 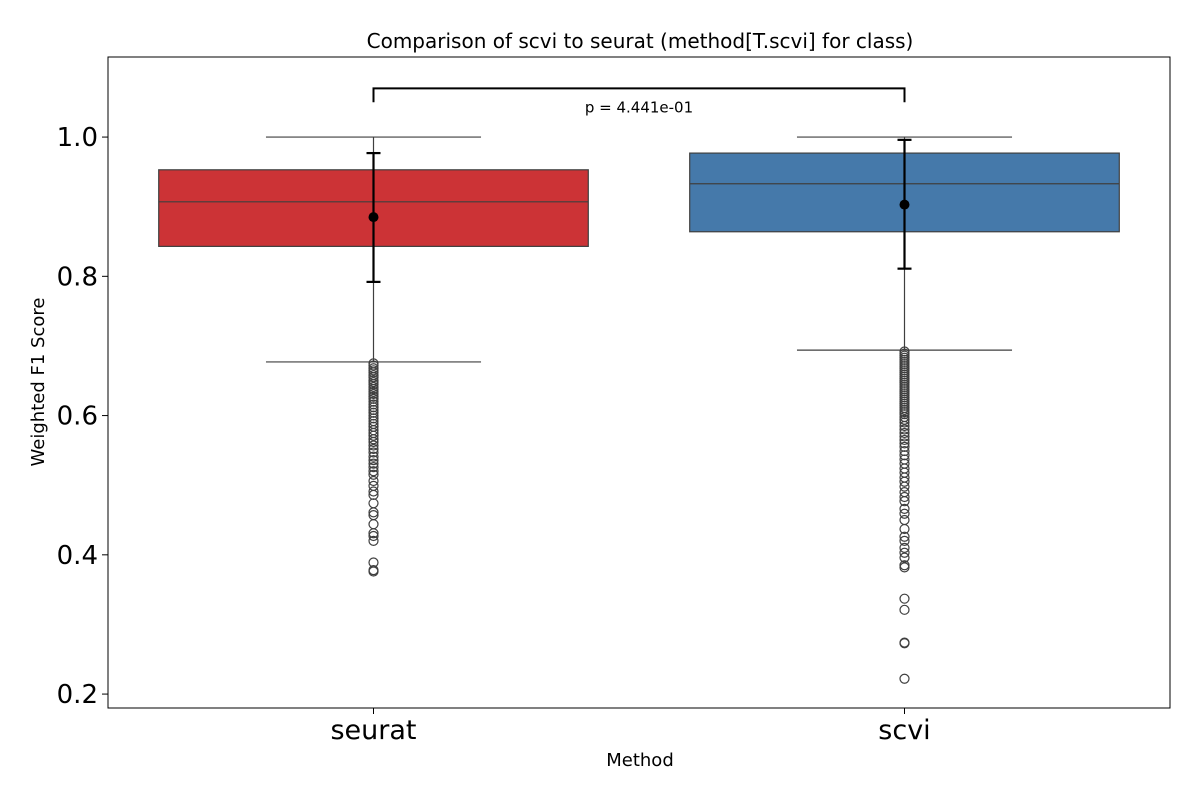 What do you see at coordinates (77, 417) in the screenshot?
I see `y-tick-label: 0.6` at bounding box center [77, 417].